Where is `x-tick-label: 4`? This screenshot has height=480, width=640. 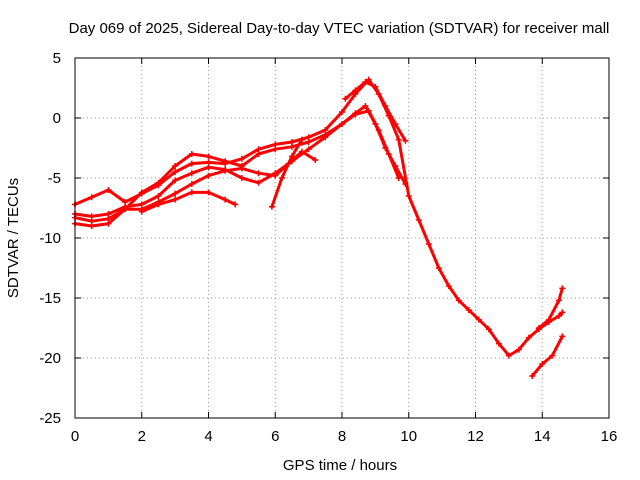 x-tick-label: 4 is located at coordinates (208, 436).